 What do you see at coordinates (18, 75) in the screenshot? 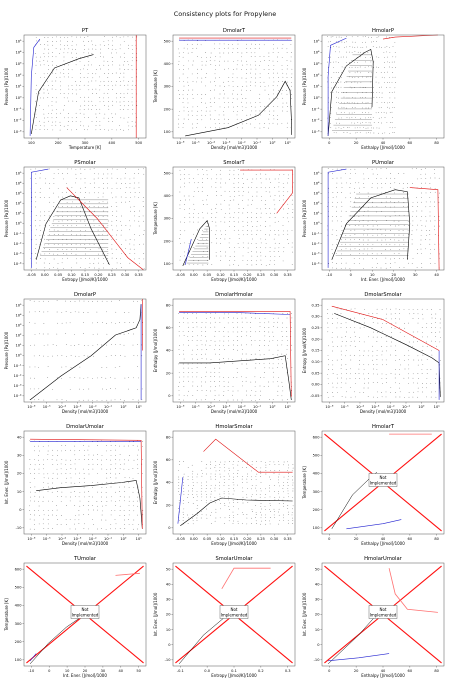
I see `y-tick-label: 10²` at bounding box center [18, 75].